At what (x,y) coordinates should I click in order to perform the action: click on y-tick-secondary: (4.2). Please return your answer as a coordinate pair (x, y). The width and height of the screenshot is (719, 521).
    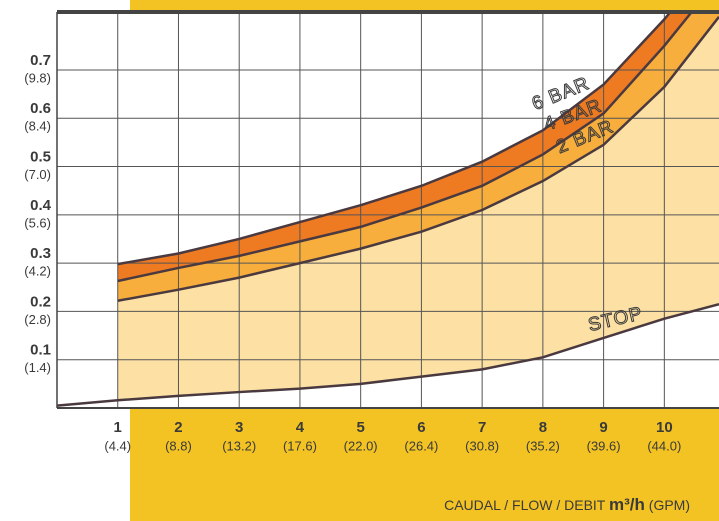
    Looking at the image, I should click on (37, 271).